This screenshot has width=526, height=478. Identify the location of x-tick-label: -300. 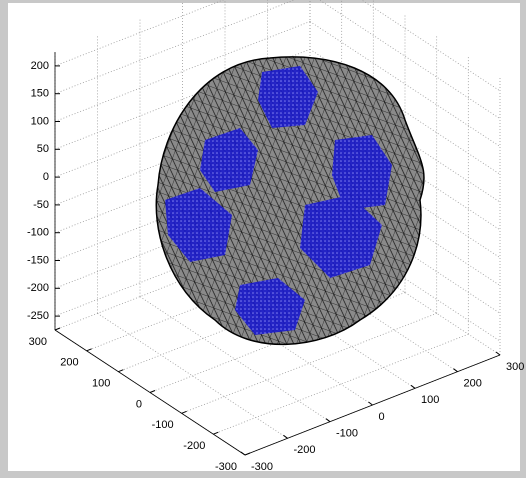
(262, 467).